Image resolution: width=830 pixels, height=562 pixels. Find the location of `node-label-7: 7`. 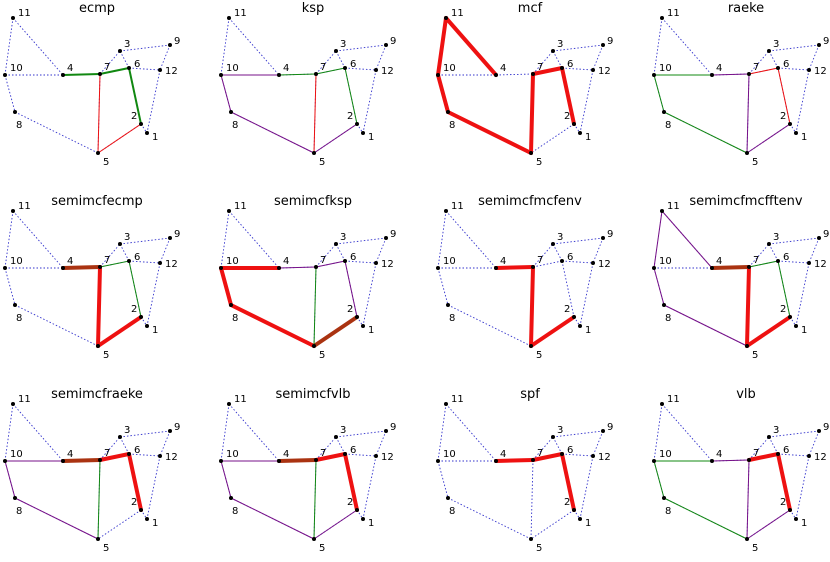

node-label-7: 7 is located at coordinates (107, 67).